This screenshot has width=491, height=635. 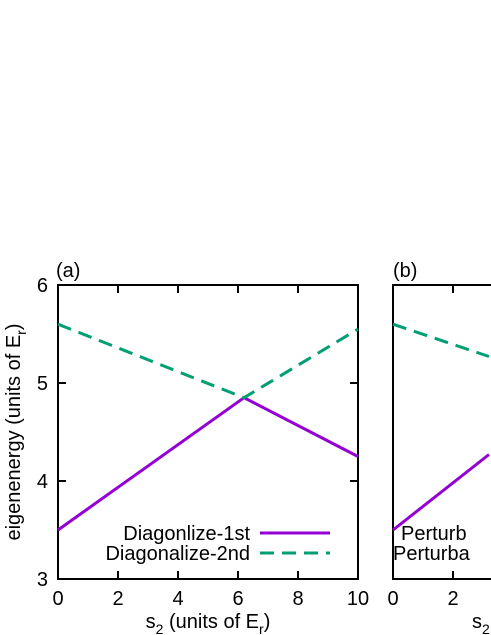 I want to click on legend-entry-perturba: Perturba, so click(x=432, y=554).